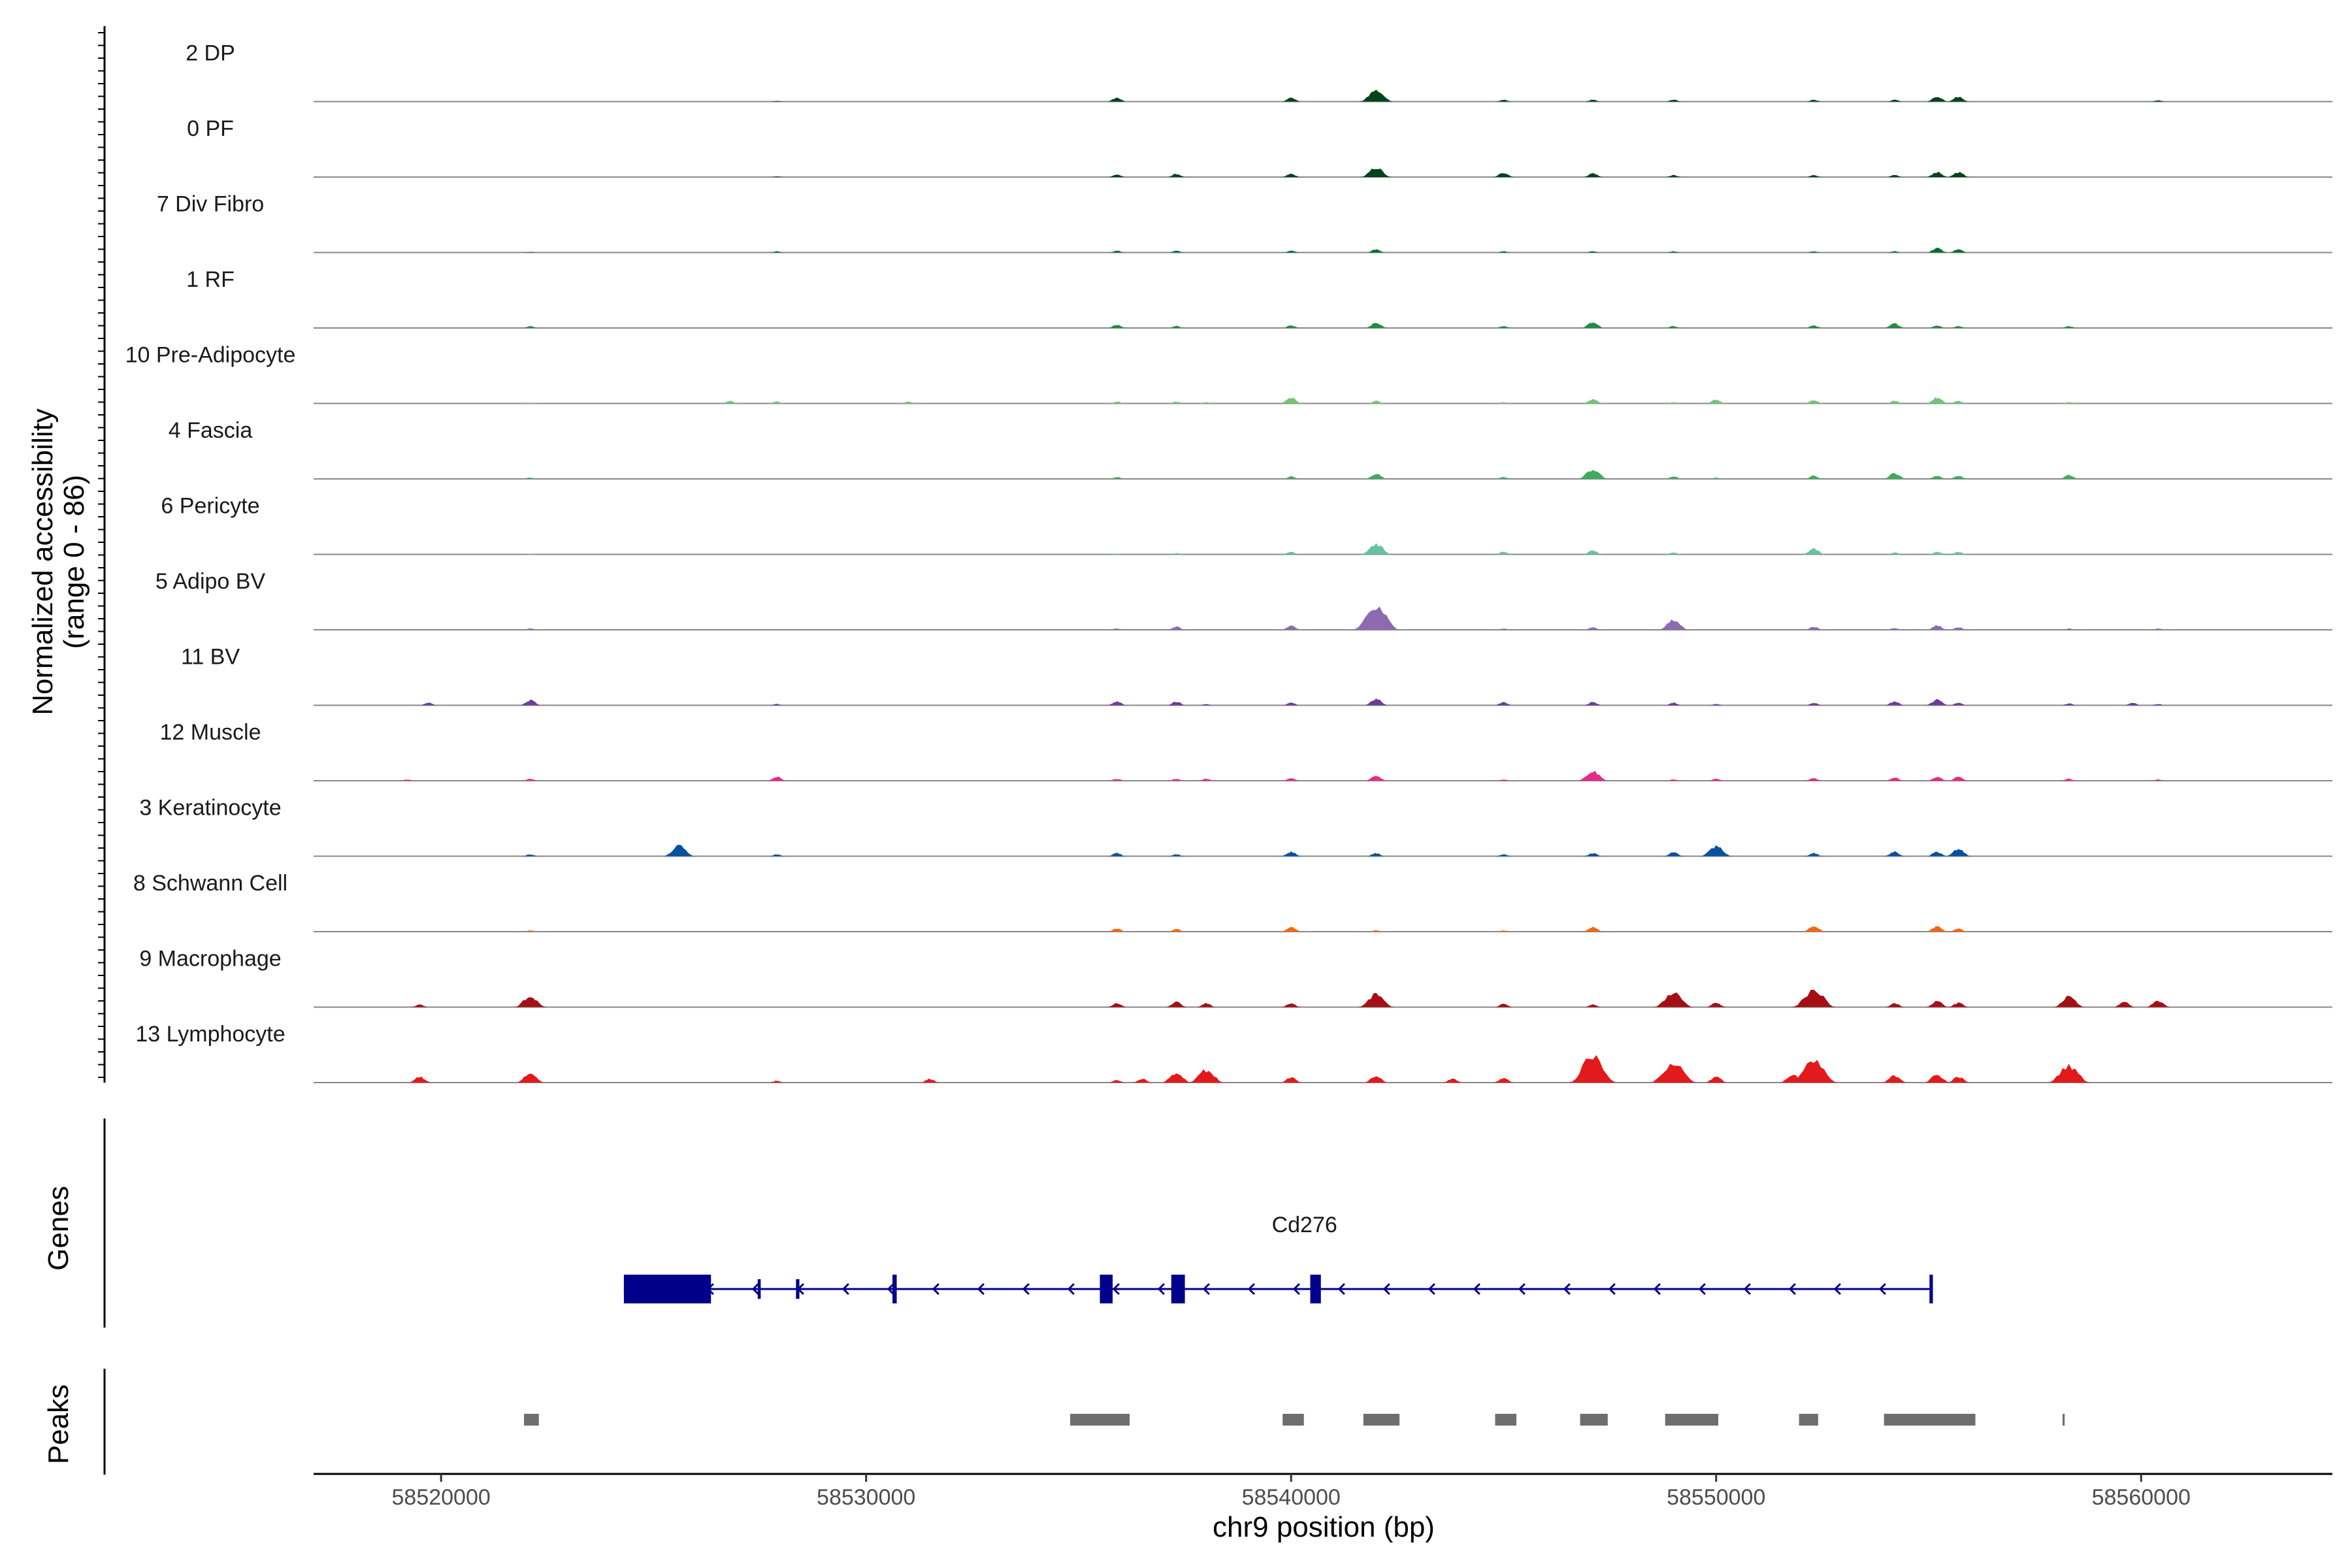 The height and width of the screenshot is (1568, 2352). What do you see at coordinates (58, 1424) in the screenshot?
I see `peaks-panel-title: Peaks` at bounding box center [58, 1424].